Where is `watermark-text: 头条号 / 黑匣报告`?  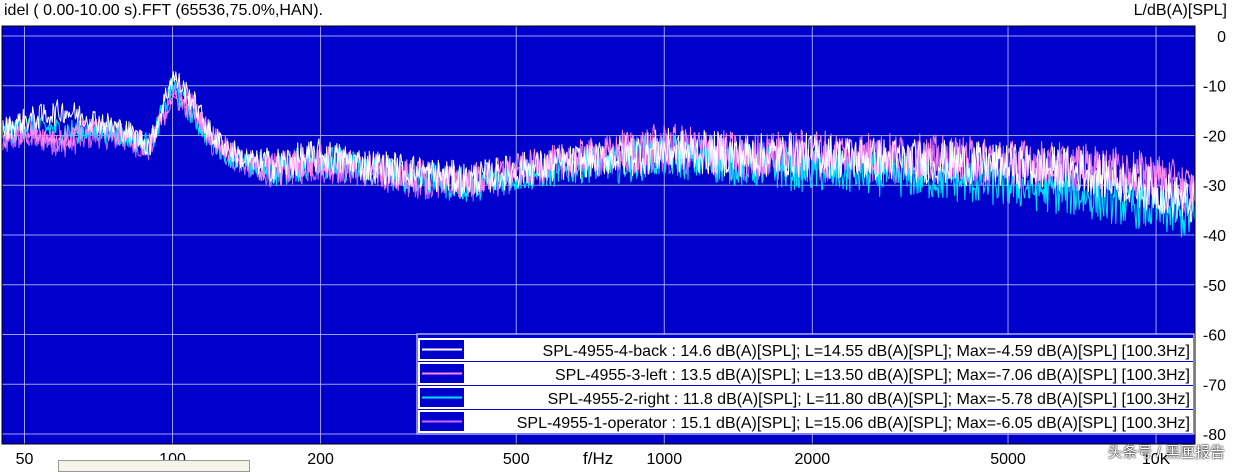
watermark-text: 头条号 / 黑匣报告 is located at coordinates (1166, 452).